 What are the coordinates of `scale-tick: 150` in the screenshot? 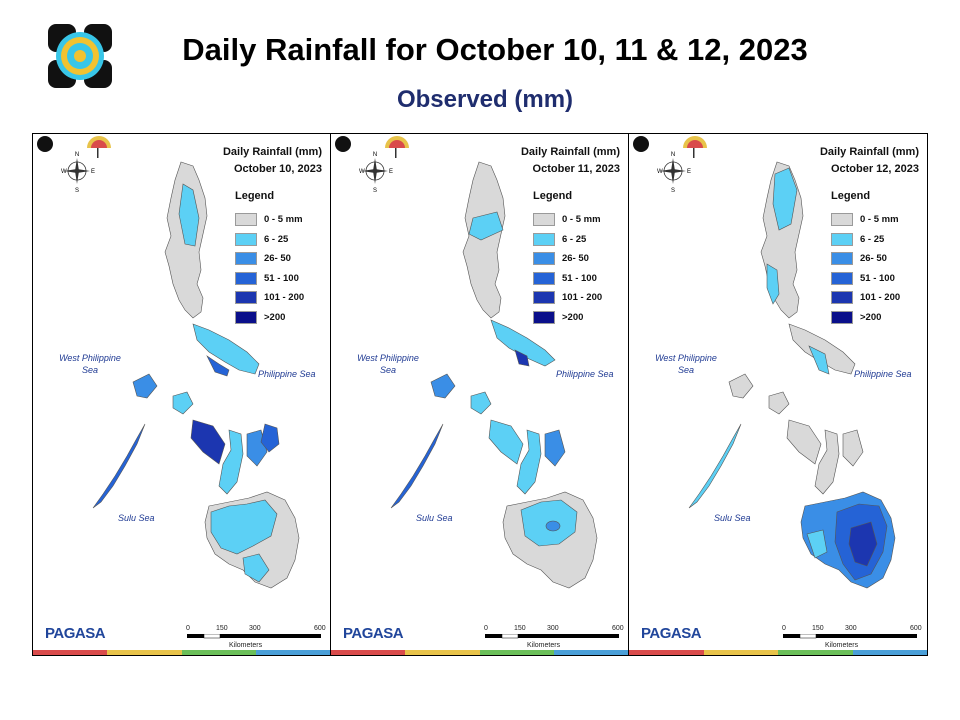 It's located at (520, 628).